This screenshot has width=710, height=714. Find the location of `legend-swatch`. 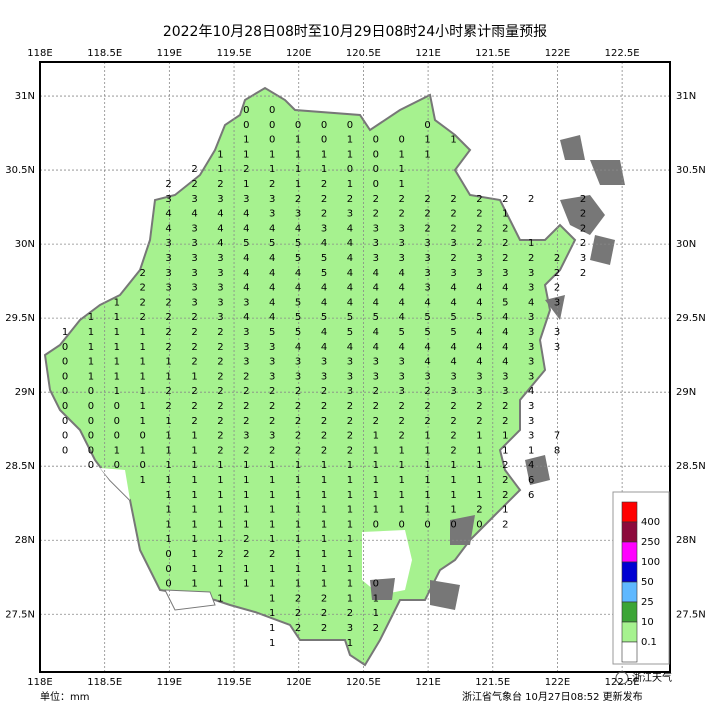

legend-swatch is located at coordinates (629, 632).